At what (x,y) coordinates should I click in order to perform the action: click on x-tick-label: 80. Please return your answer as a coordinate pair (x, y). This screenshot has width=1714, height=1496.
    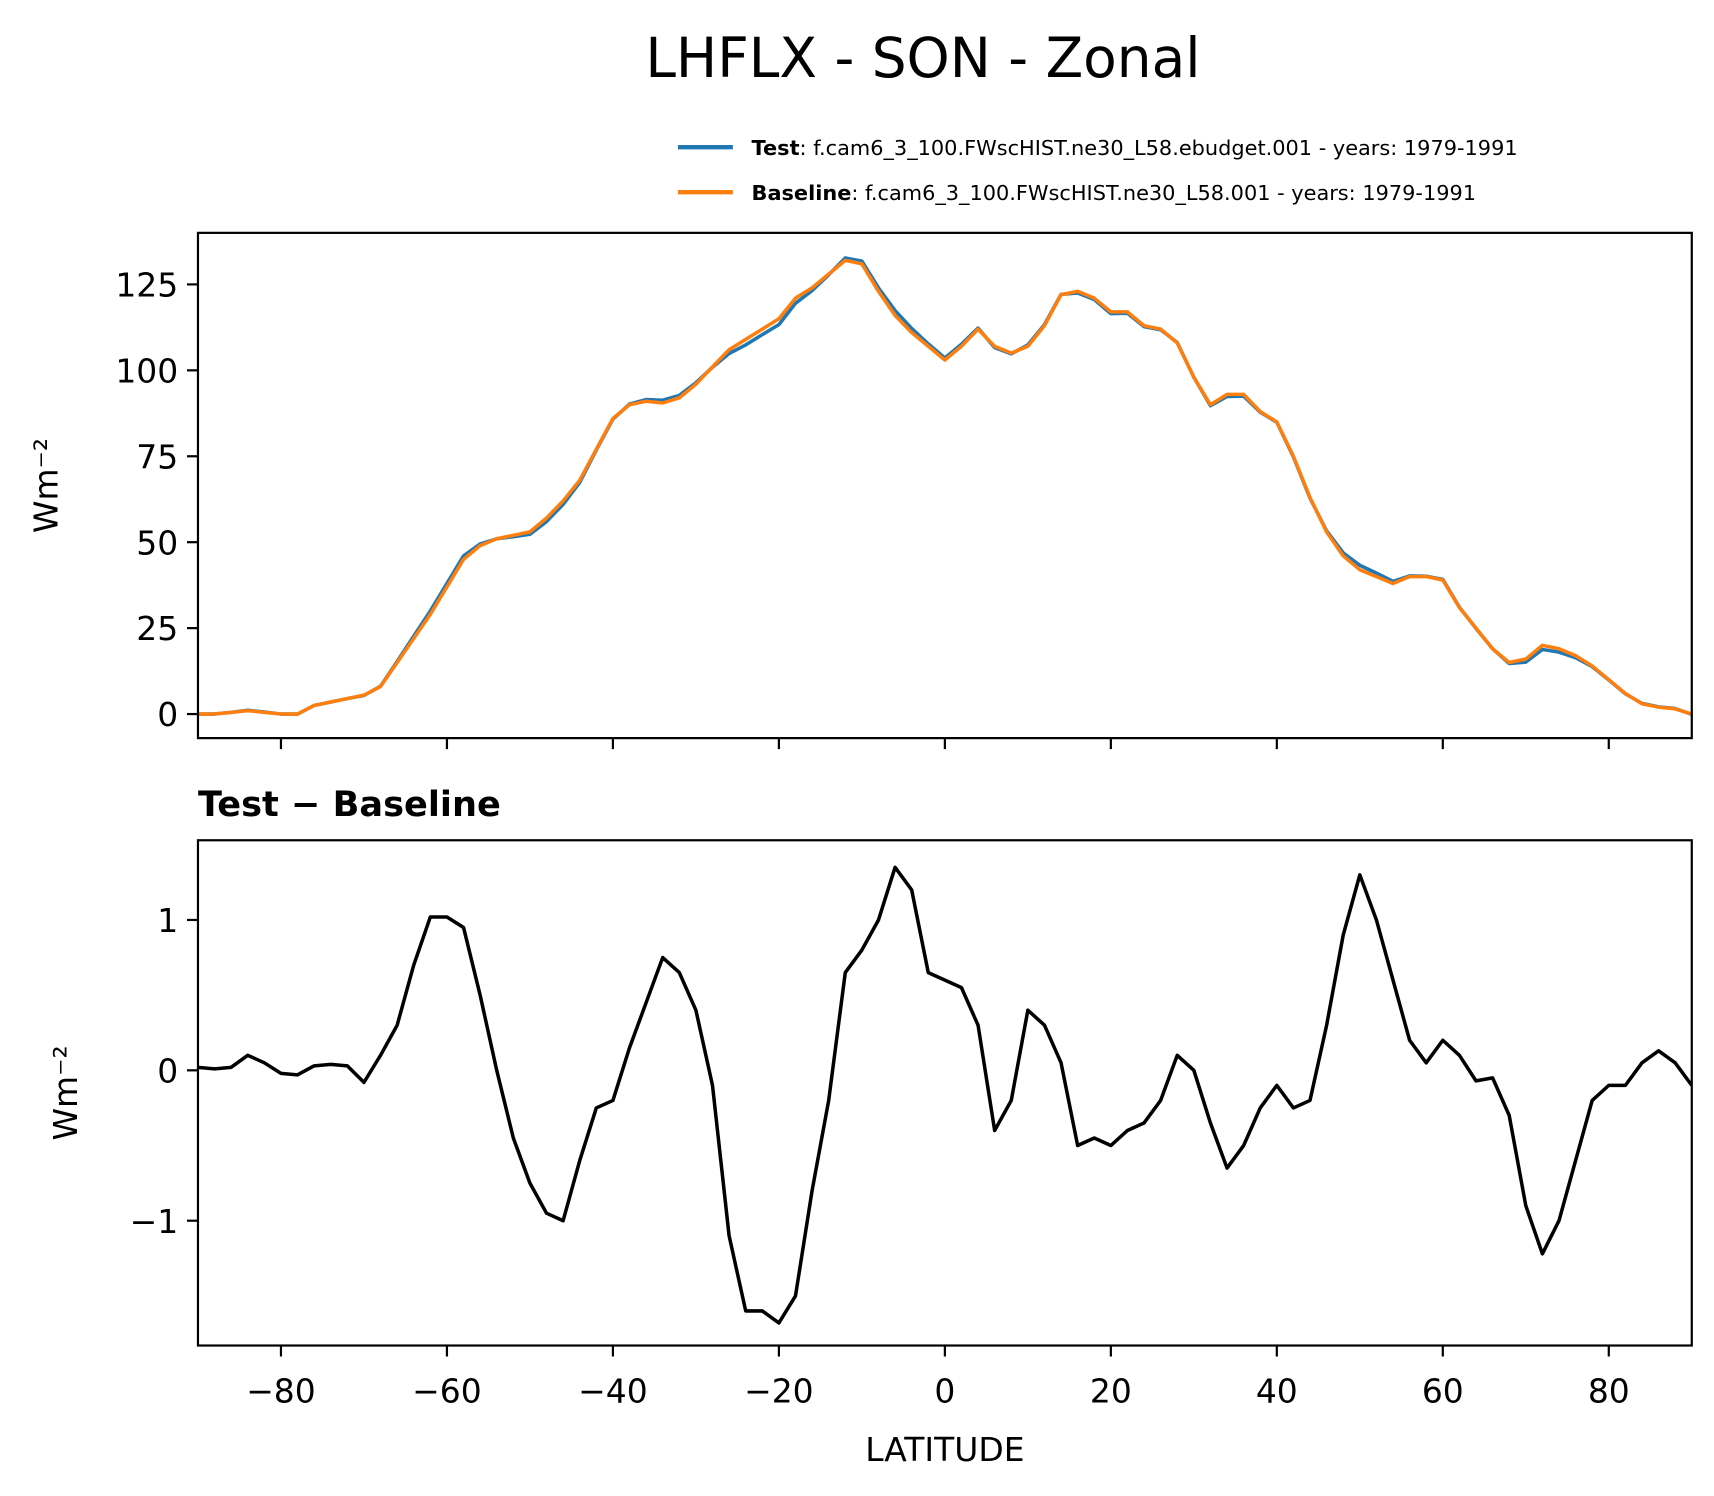
    Looking at the image, I should click on (1609, 1391).